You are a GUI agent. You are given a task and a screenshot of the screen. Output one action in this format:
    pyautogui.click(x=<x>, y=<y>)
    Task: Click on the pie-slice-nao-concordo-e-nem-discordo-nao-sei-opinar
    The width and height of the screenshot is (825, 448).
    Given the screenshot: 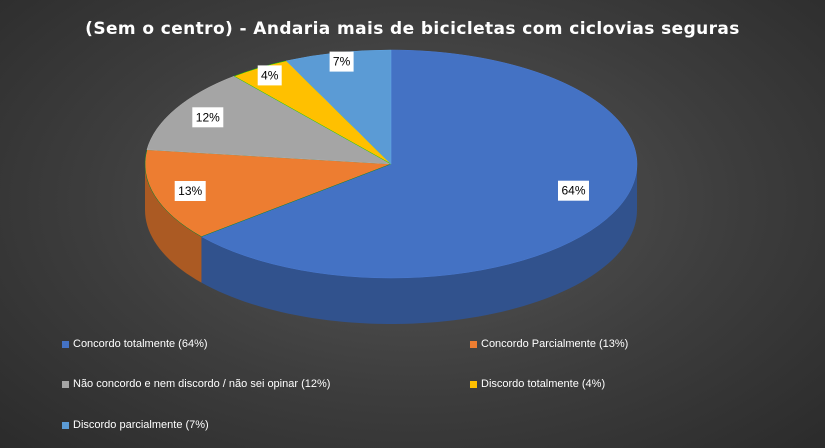 What is the action you would take?
    pyautogui.click(x=269, y=120)
    